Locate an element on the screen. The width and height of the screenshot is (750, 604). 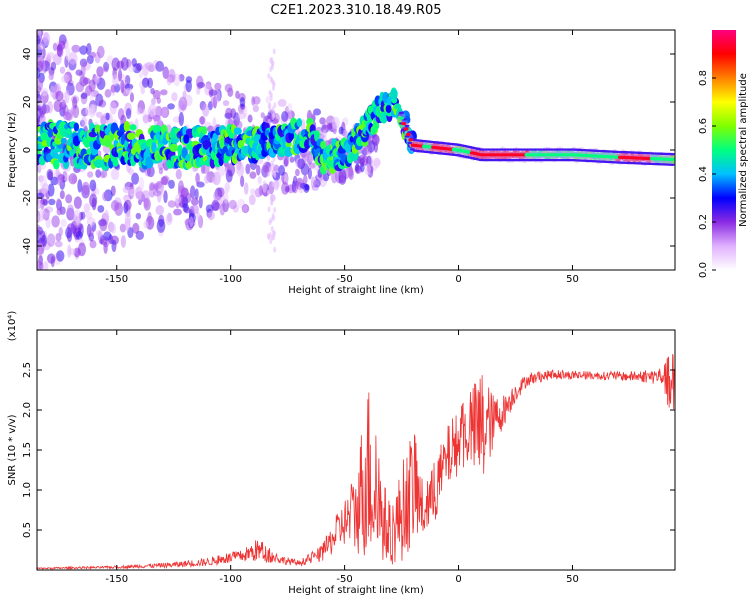
snr-x-tick-label: -100 is located at coordinates (230, 579).